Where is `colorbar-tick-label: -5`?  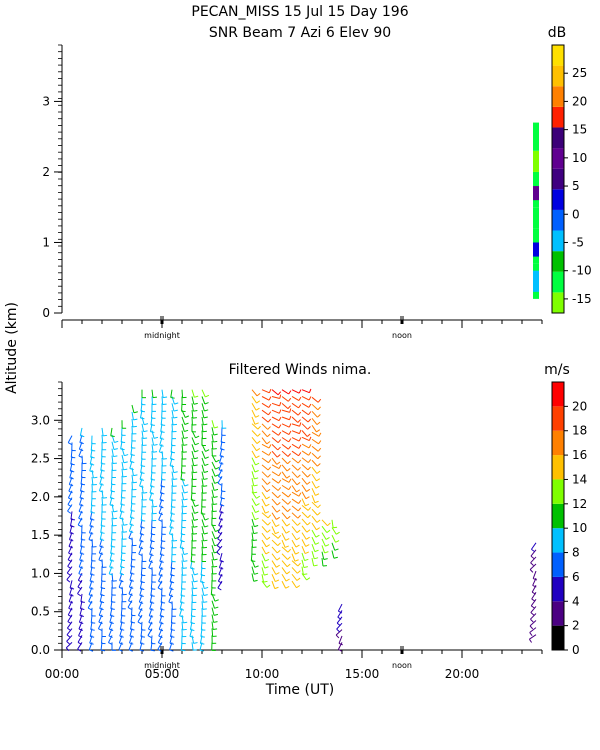
colorbar-tick-label: -5 is located at coordinates (578, 242).